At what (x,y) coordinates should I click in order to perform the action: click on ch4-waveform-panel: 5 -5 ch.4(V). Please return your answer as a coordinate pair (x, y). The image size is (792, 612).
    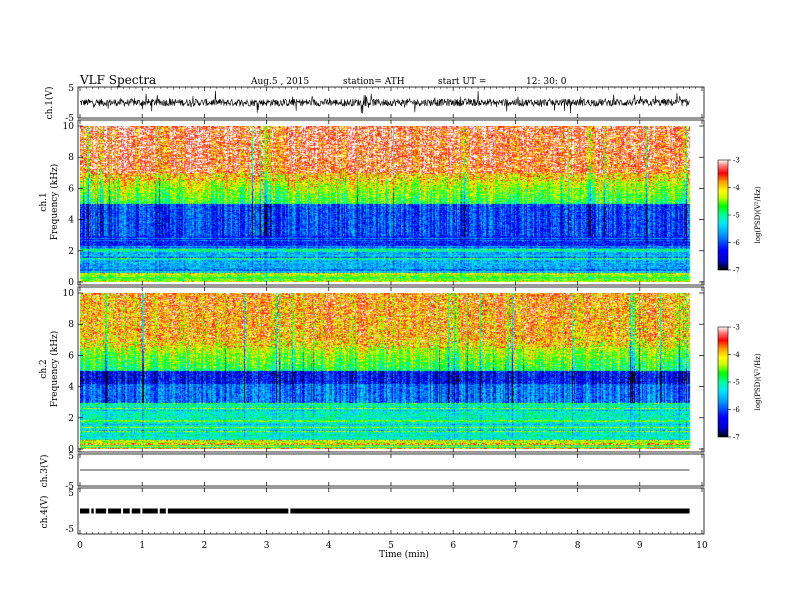
    Looking at the image, I should click on (372, 511).